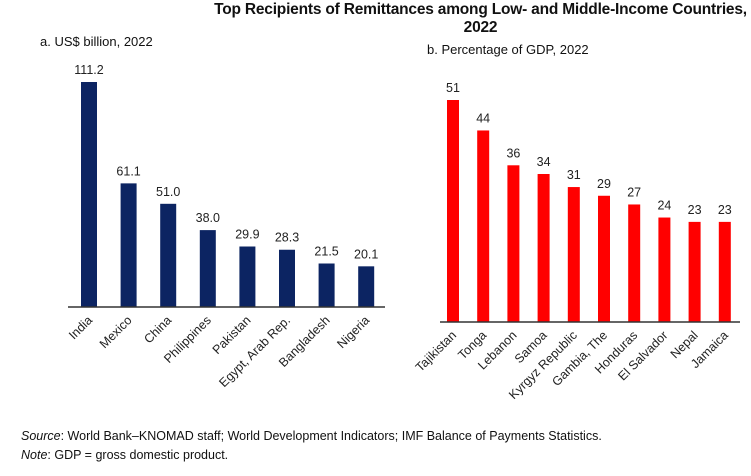 This screenshot has width=751, height=476. Describe the element at coordinates (453, 88) in the screenshot. I see `data-label: 51` at that location.